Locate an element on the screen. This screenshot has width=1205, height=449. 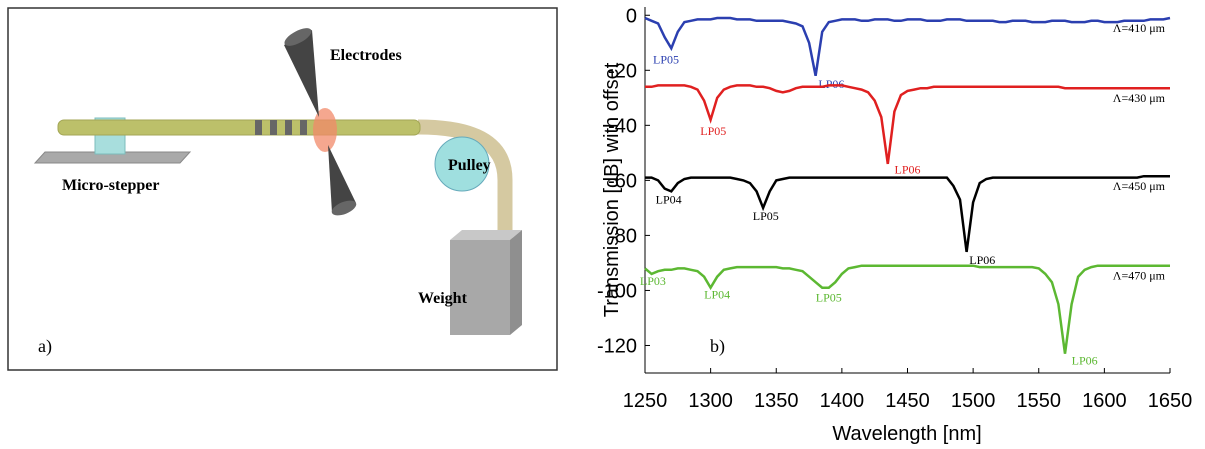
fiber-rod is located at coordinates (239, 127).